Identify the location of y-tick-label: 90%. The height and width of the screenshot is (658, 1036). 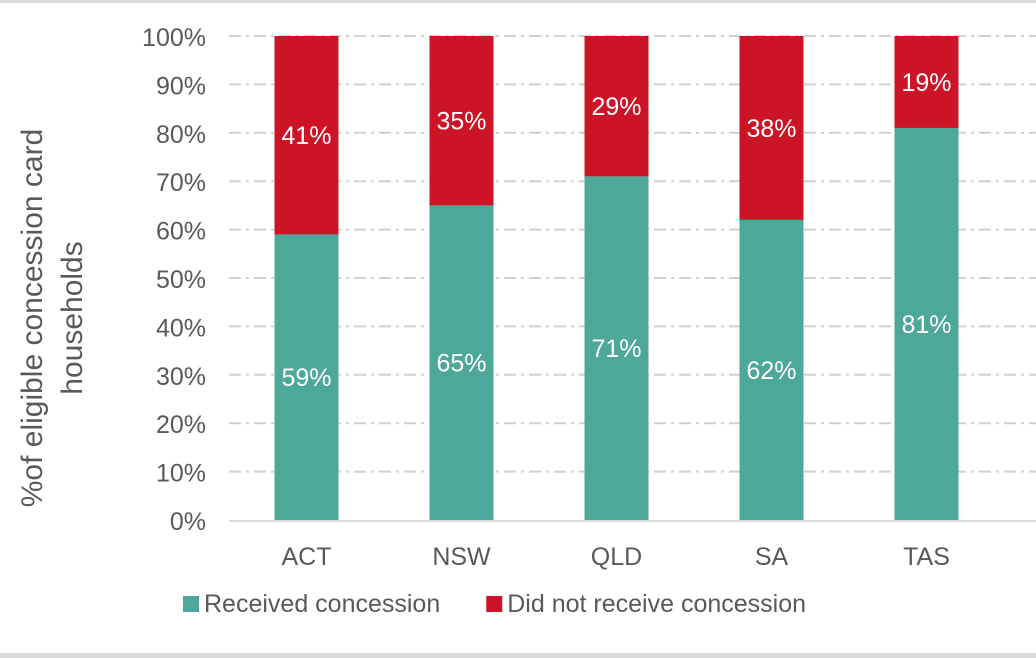
(181, 86).